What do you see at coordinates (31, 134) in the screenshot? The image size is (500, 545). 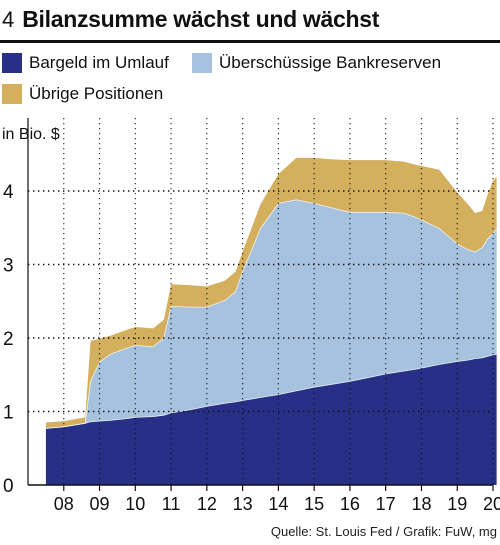 I see `y-axis-unit-label: in Bio. $` at bounding box center [31, 134].